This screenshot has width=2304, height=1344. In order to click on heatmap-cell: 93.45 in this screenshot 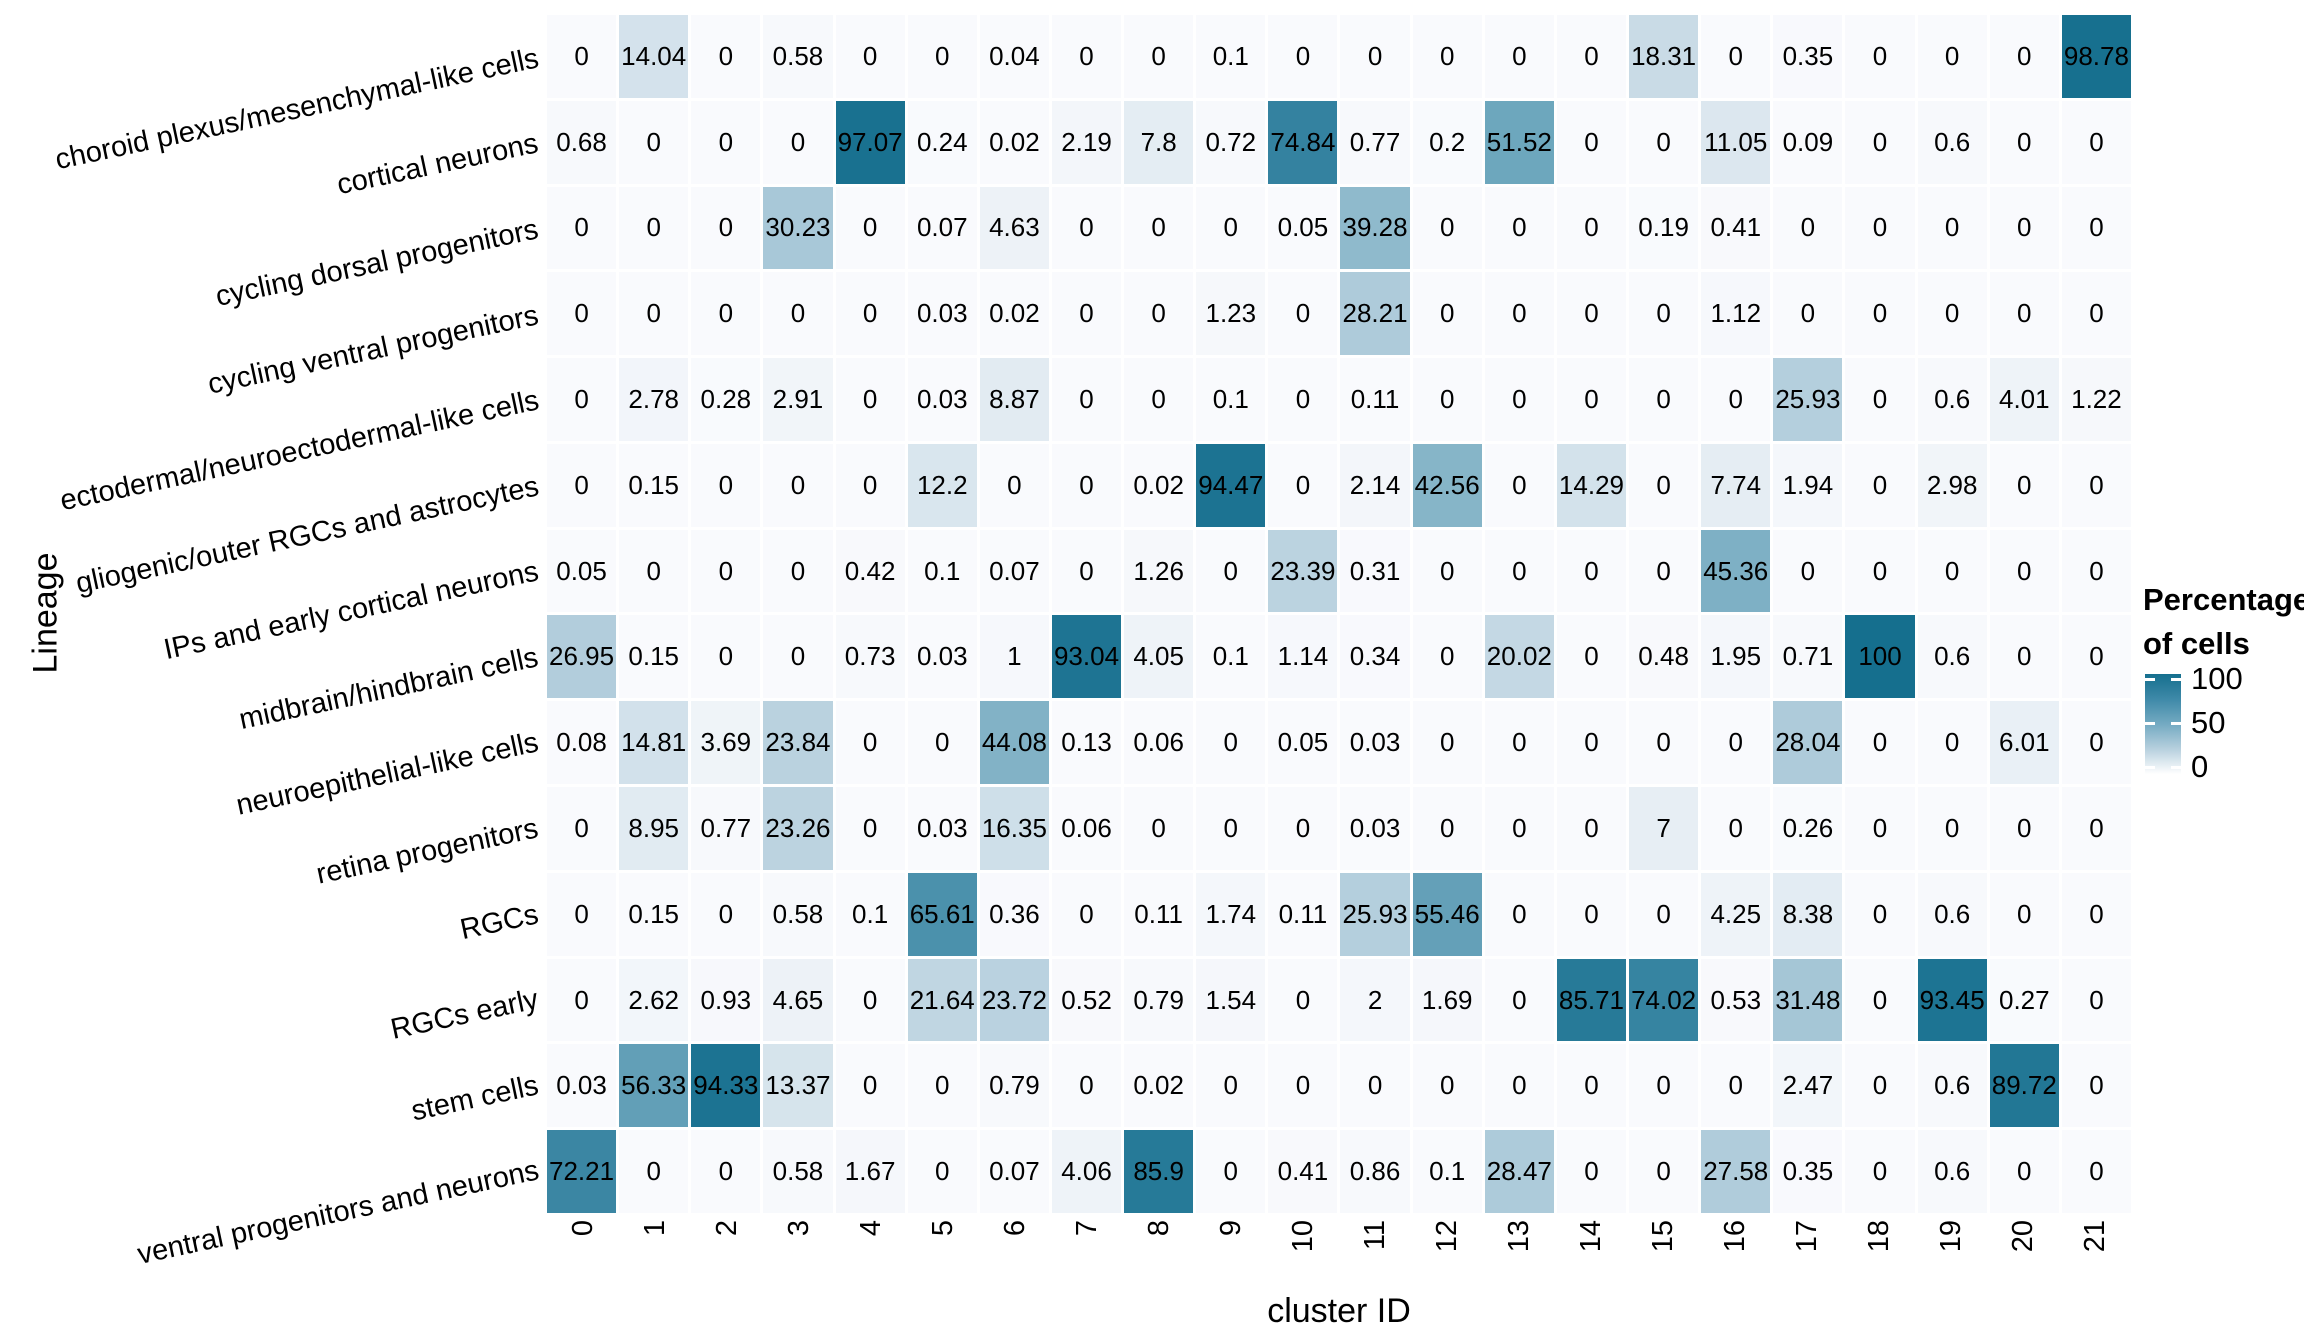, I will do `click(1952, 1000)`.